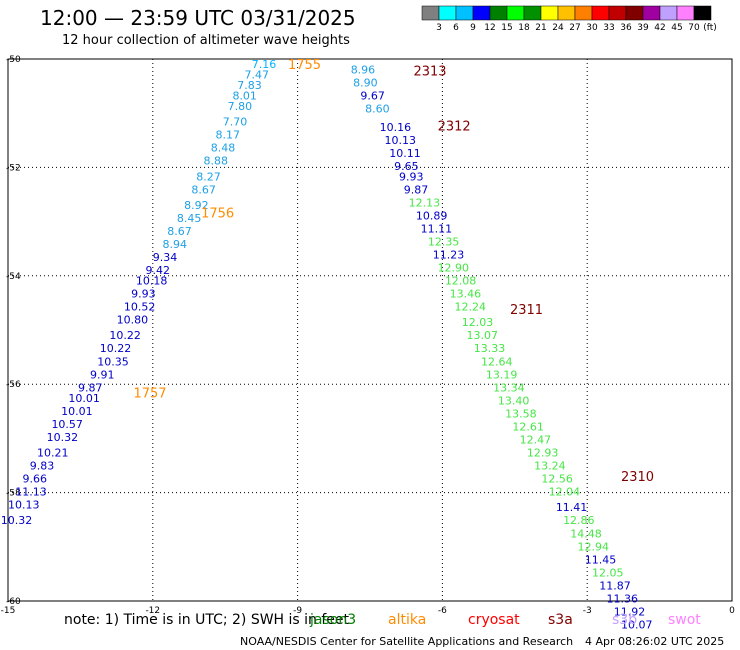 The height and width of the screenshot is (650, 740). Describe the element at coordinates (710, 28) in the screenshot. I see `scale-unit: (ft)` at that location.